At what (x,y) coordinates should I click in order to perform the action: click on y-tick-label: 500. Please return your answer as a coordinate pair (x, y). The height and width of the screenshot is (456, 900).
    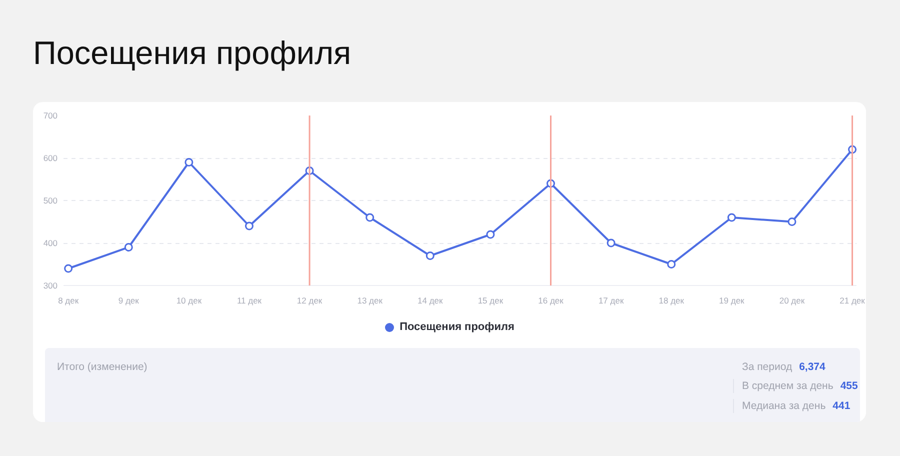
    Looking at the image, I should click on (50, 201).